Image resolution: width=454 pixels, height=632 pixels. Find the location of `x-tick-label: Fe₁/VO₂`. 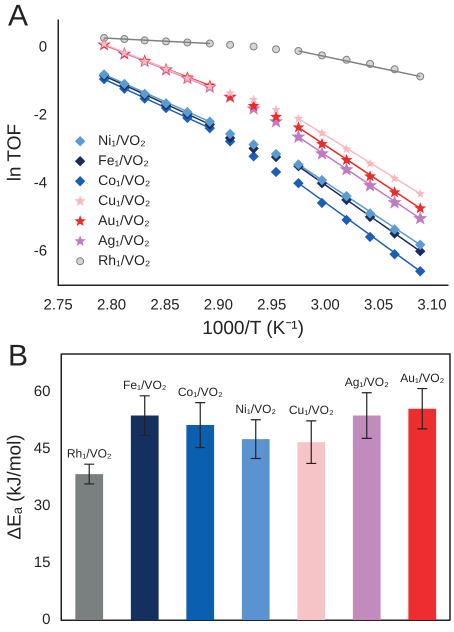

x-tick-label: Fe₁/VO₂ is located at coordinates (145, 385).